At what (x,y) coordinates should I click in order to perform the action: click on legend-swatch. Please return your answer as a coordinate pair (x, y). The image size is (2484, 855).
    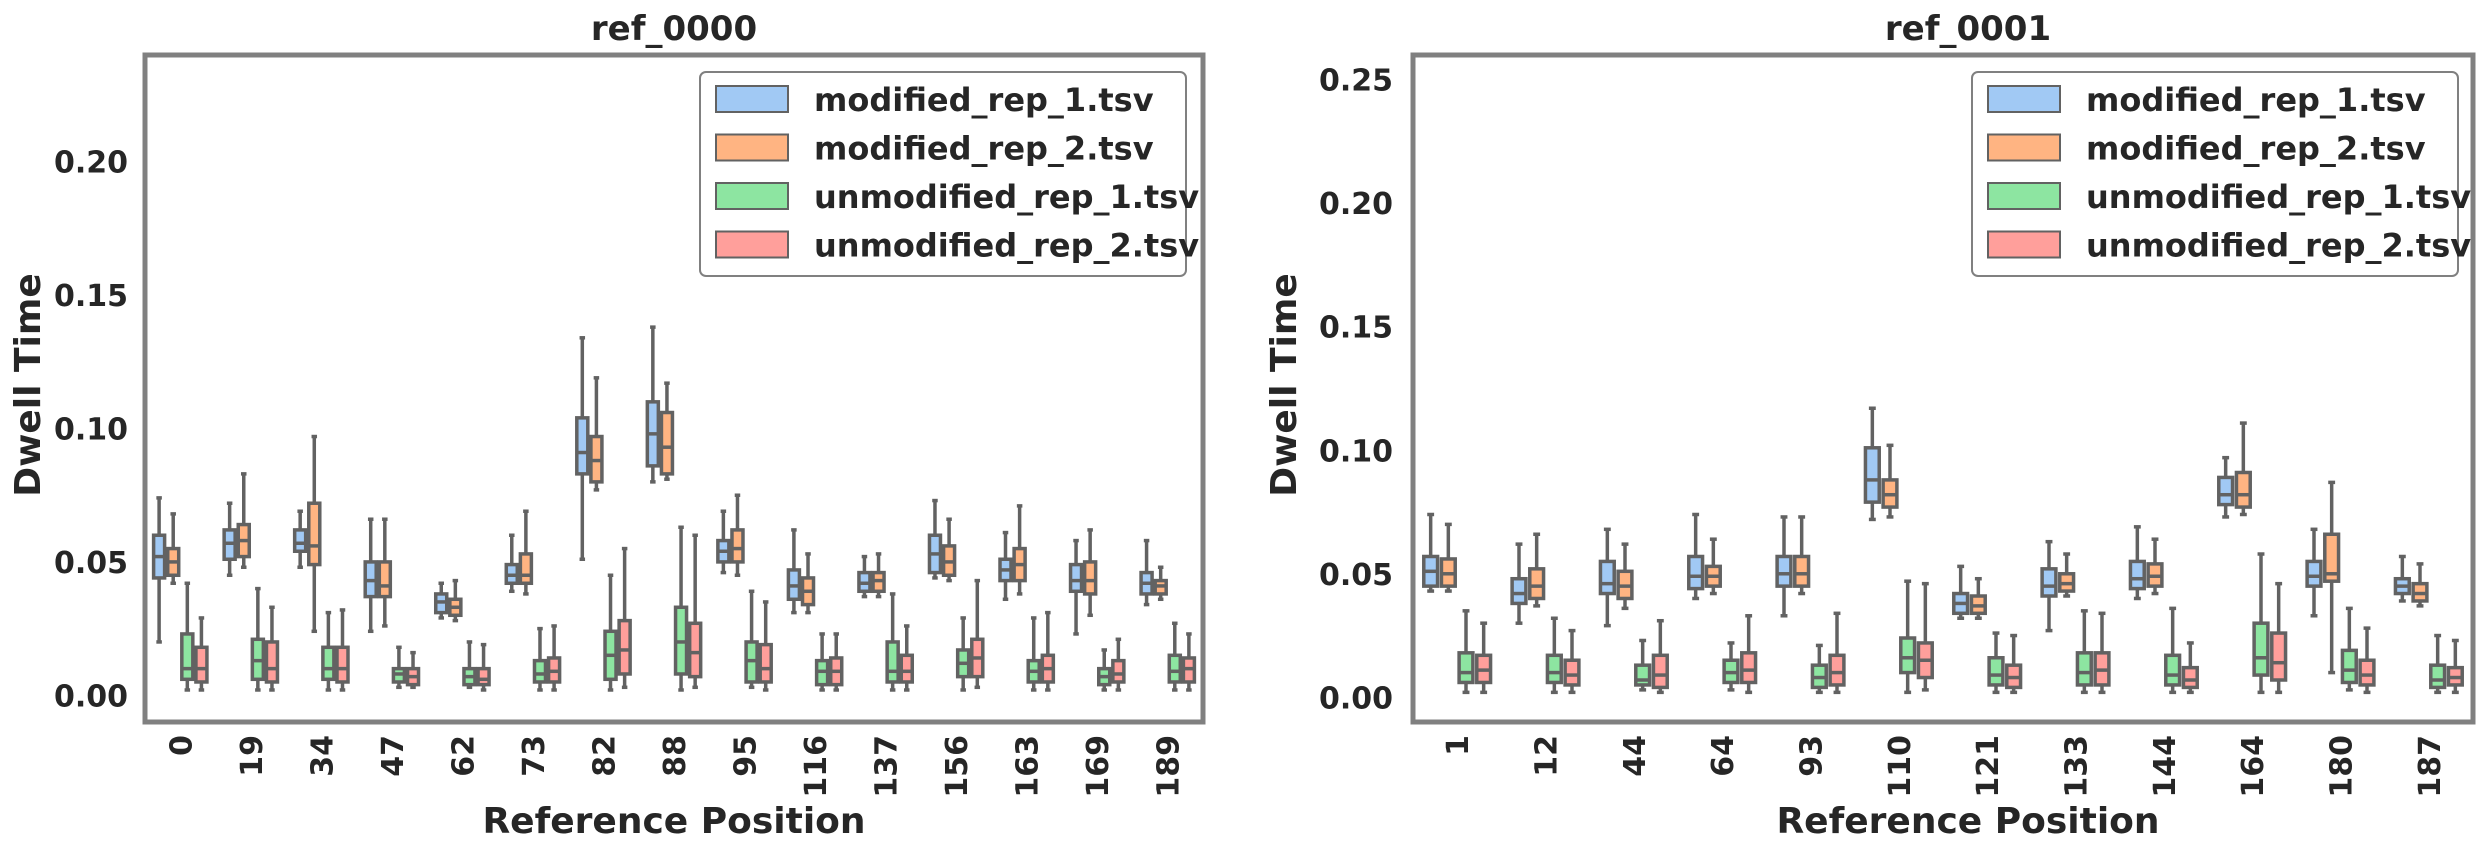
    Looking at the image, I should click on (752, 99).